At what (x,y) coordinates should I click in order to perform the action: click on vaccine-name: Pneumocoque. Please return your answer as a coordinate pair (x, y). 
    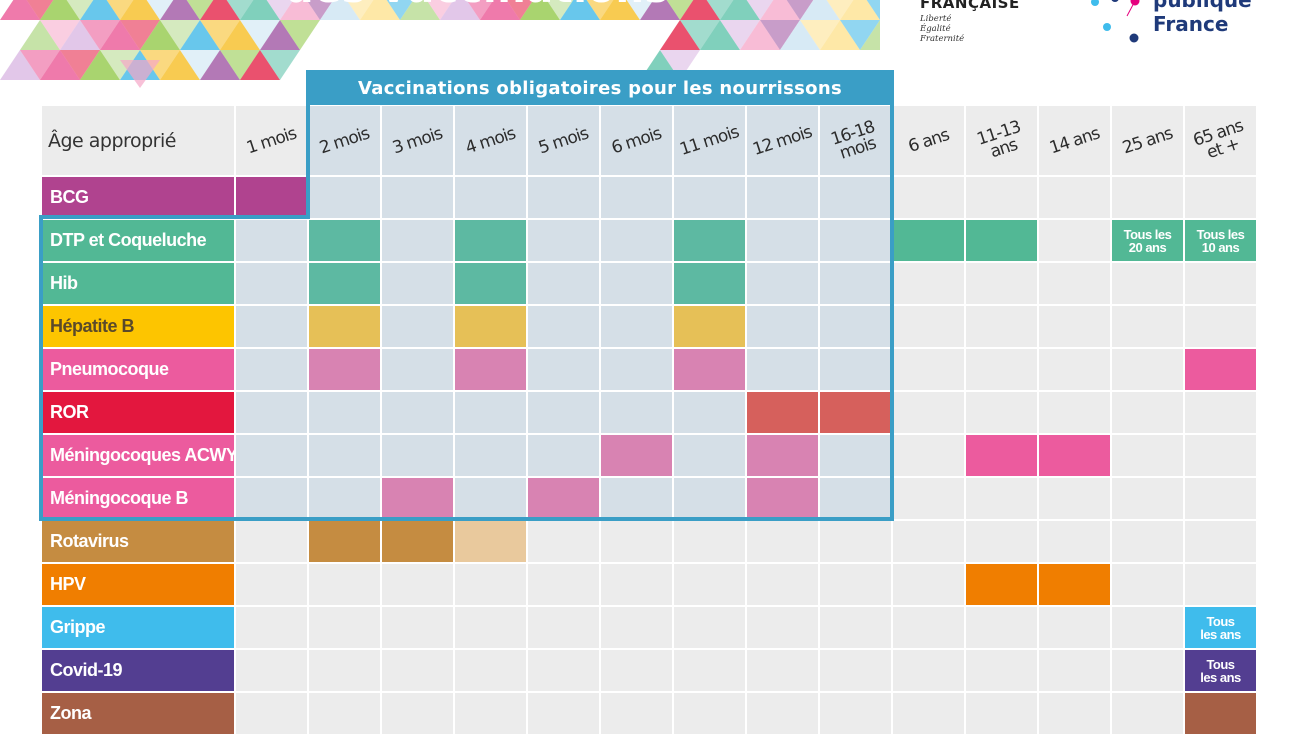
    Looking at the image, I should click on (138, 369).